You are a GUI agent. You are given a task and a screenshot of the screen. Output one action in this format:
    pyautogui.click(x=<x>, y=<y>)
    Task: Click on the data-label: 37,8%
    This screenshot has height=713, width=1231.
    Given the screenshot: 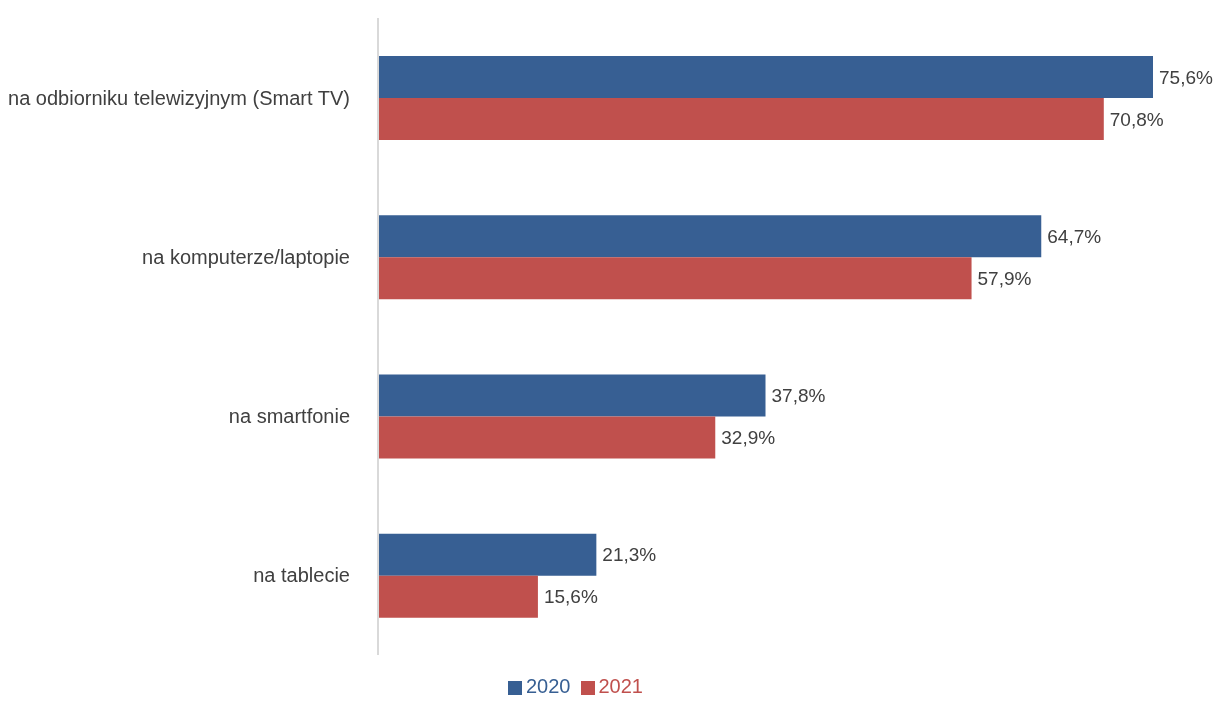 What is the action you would take?
    pyautogui.click(x=798, y=395)
    